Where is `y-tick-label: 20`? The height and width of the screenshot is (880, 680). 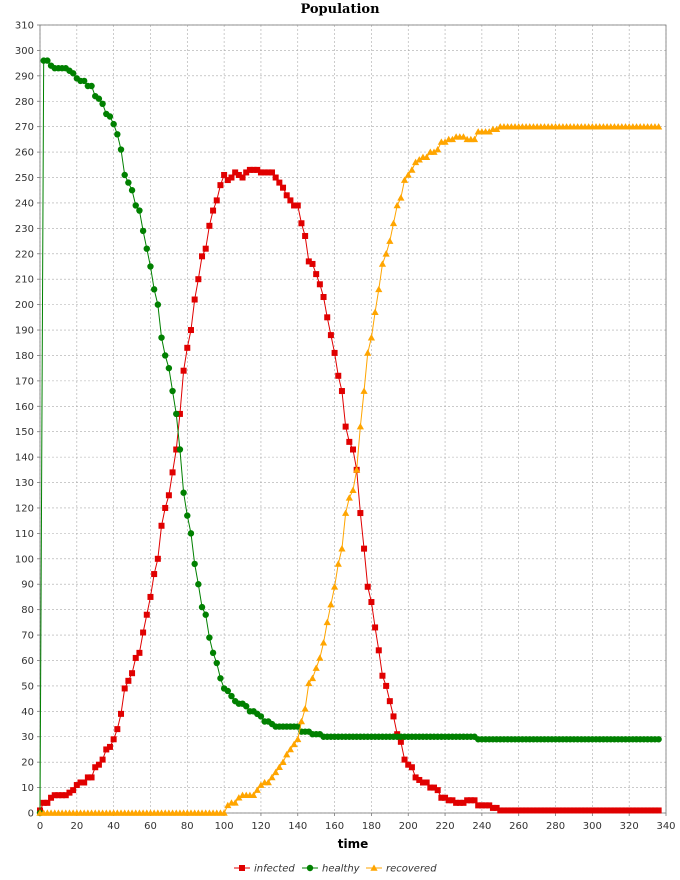
y-tick-label: 20 is located at coordinates (27, 763).